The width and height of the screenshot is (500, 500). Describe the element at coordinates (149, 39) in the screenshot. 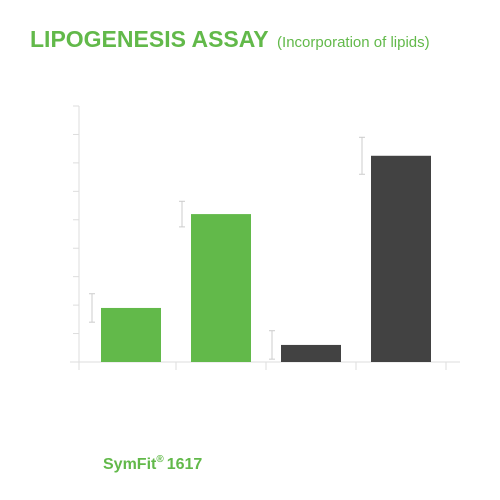

I see `title: LIPOGENESIS ASSAY` at that location.